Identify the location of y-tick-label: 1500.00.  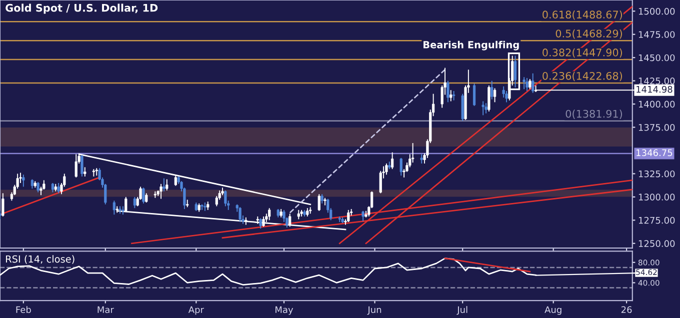
(656, 11).